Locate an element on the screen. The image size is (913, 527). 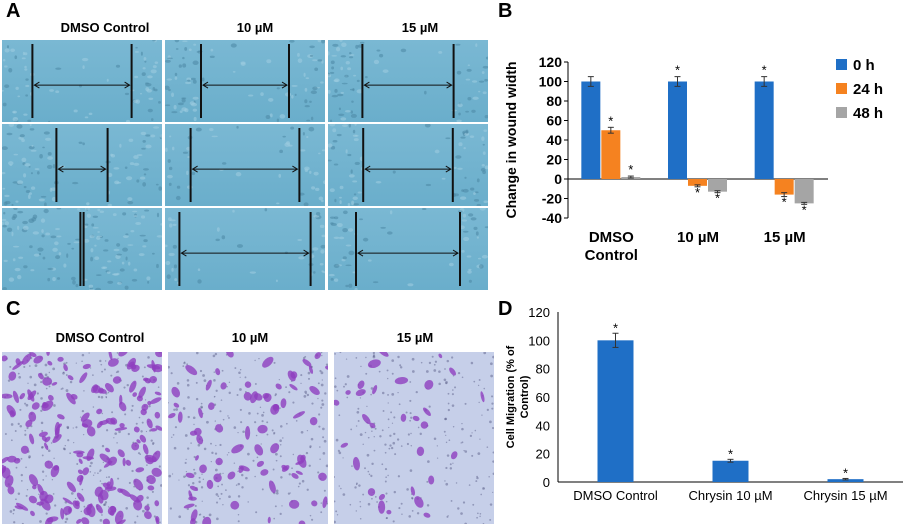
x-category-label: DMSO is located at coordinates (611, 237).